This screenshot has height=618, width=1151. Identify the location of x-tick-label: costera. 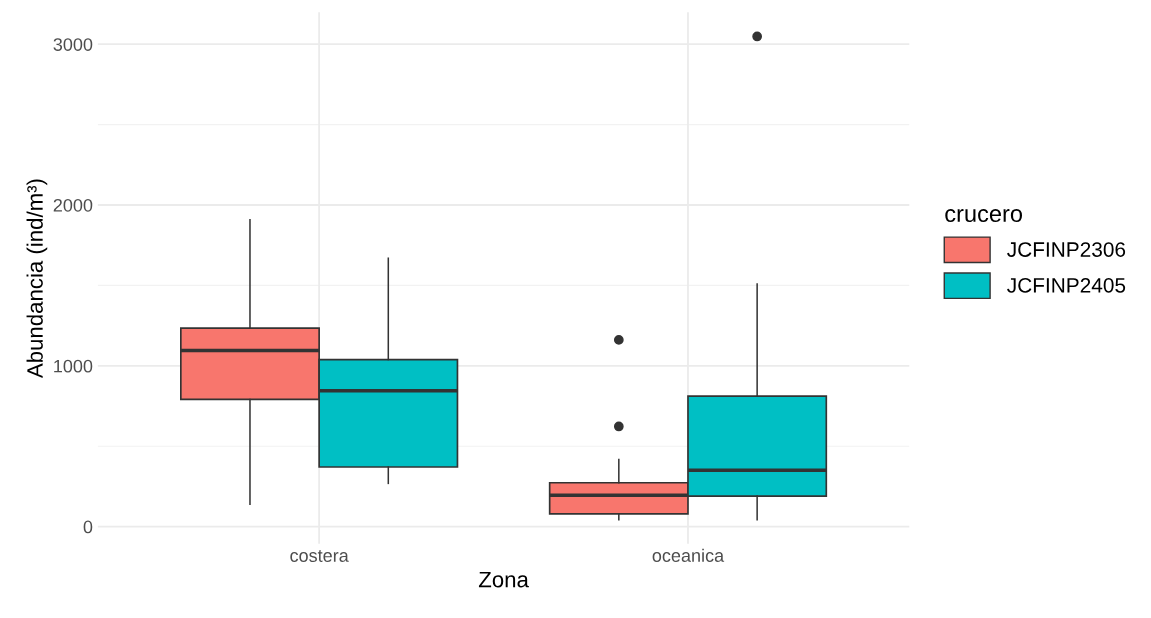
(319, 556).